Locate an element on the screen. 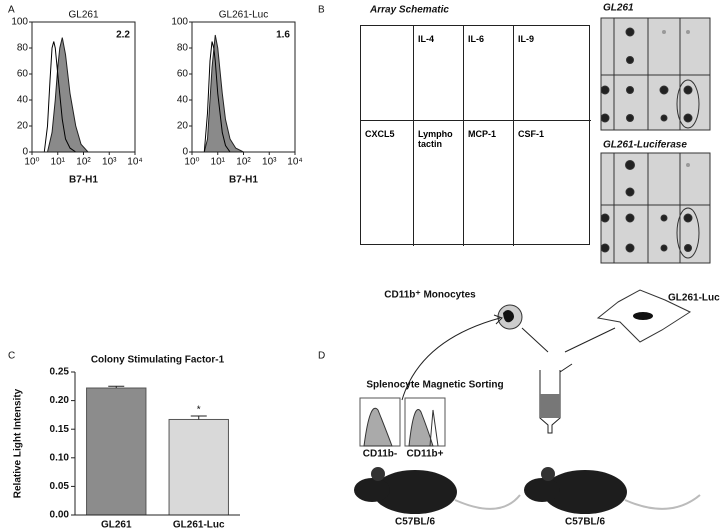 The height and width of the screenshot is (530, 720). node-label: GL261-Luc is located at coordinates (694, 298).